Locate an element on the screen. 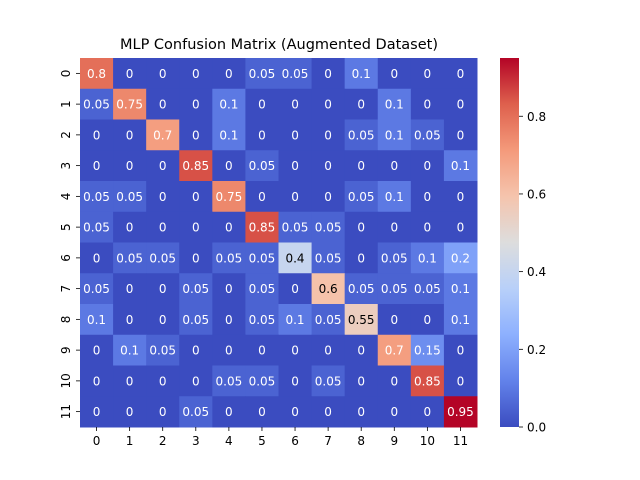  y-tick-label: 9 is located at coordinates (66, 350).